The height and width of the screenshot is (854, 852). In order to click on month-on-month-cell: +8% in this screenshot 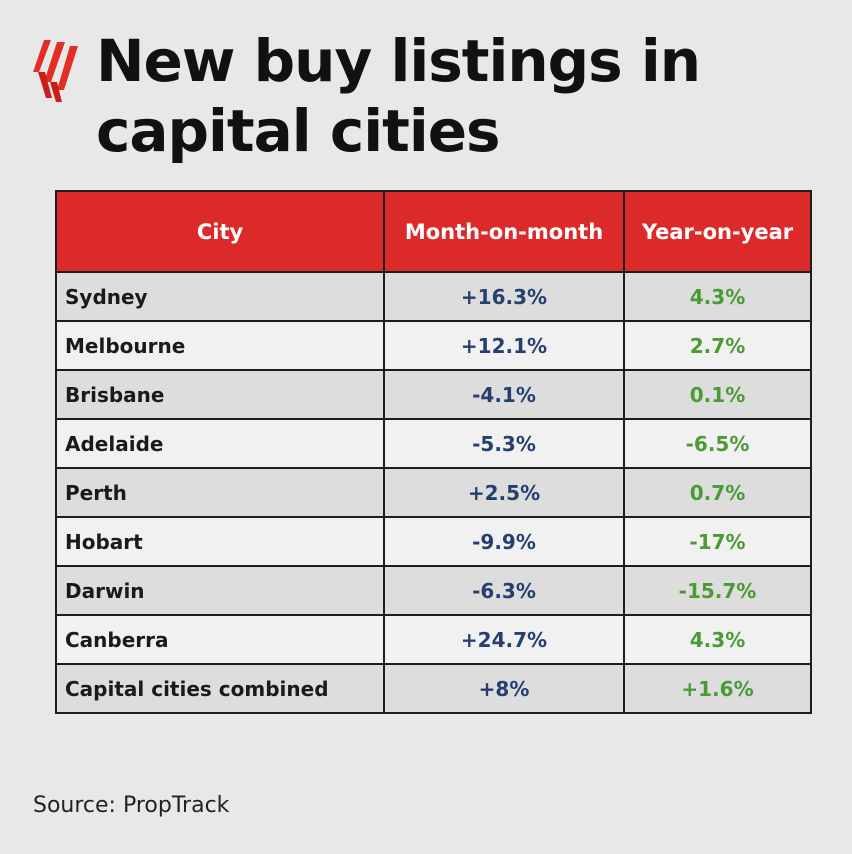, I will do `click(504, 688)`.